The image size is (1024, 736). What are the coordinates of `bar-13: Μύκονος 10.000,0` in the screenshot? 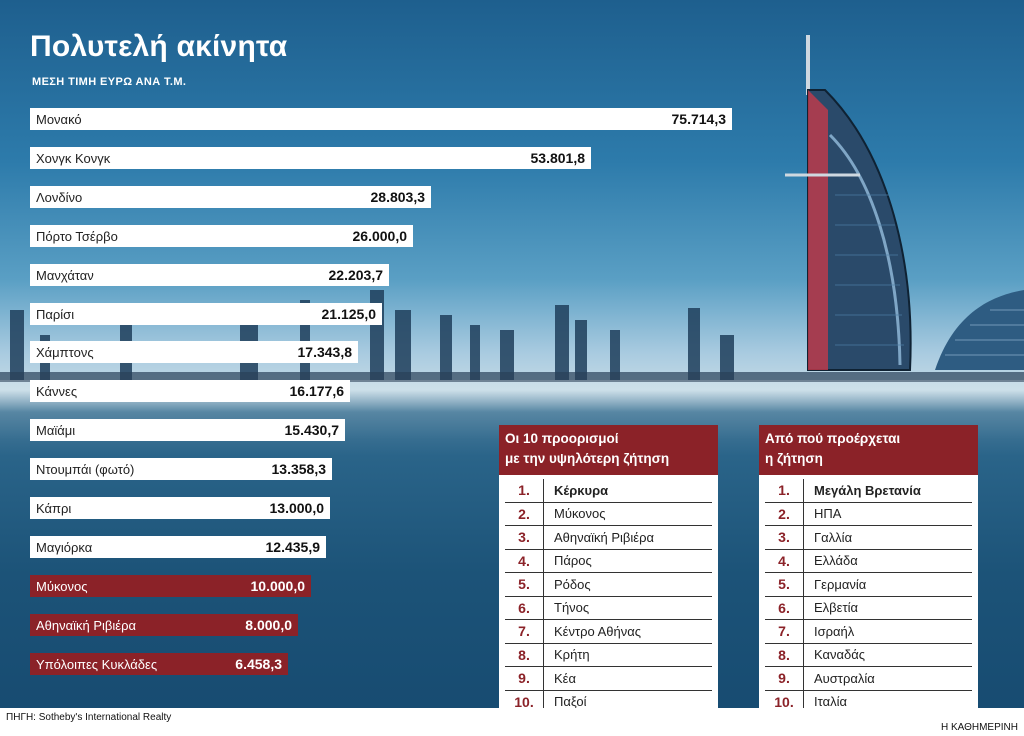 It's located at (170, 586).